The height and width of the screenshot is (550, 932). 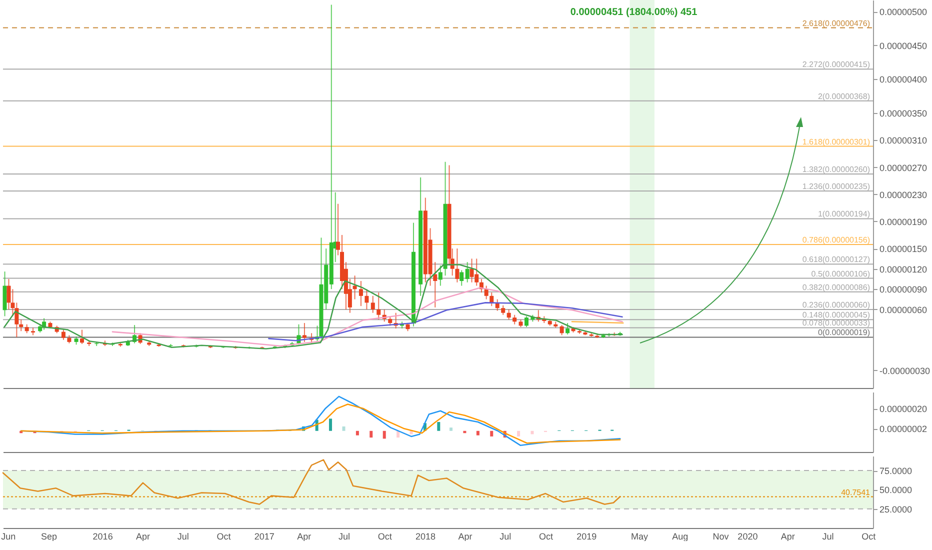 I want to click on y-tick-label: 75.0000, so click(x=896, y=471).